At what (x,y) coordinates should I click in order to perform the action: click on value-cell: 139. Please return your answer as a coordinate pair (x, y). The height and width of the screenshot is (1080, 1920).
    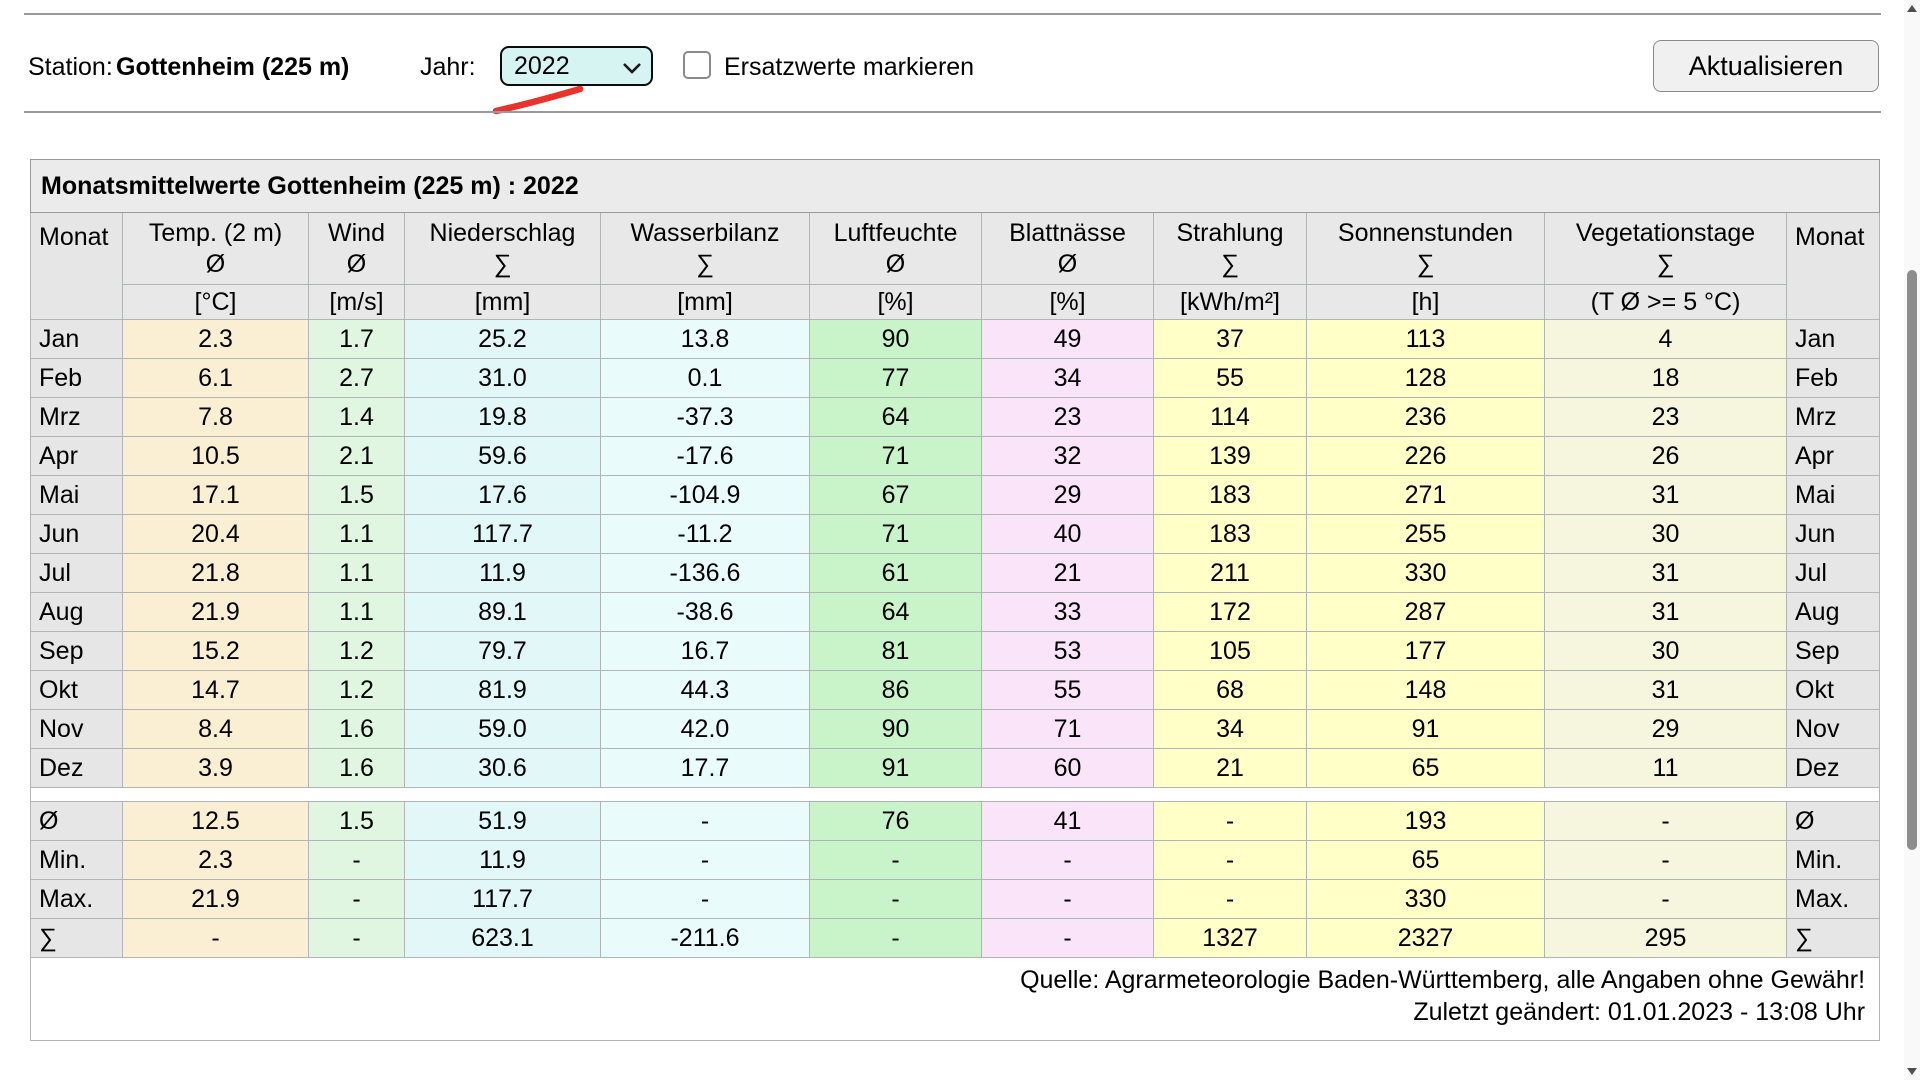
    Looking at the image, I should click on (1230, 456).